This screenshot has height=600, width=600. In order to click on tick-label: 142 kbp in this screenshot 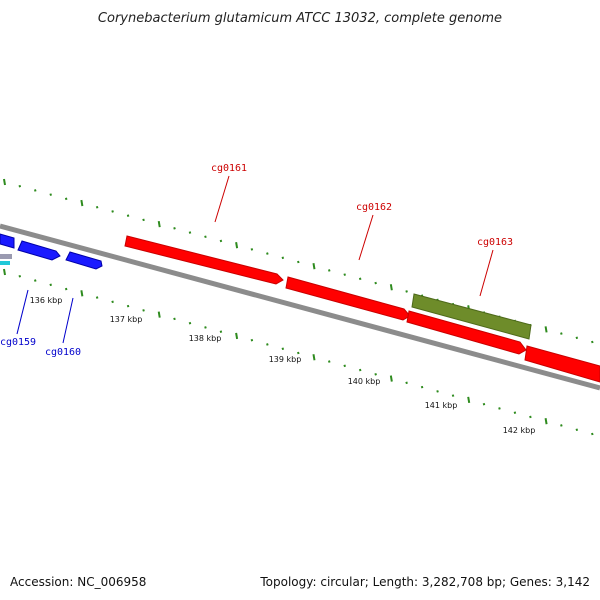, I will do `click(519, 430)`.